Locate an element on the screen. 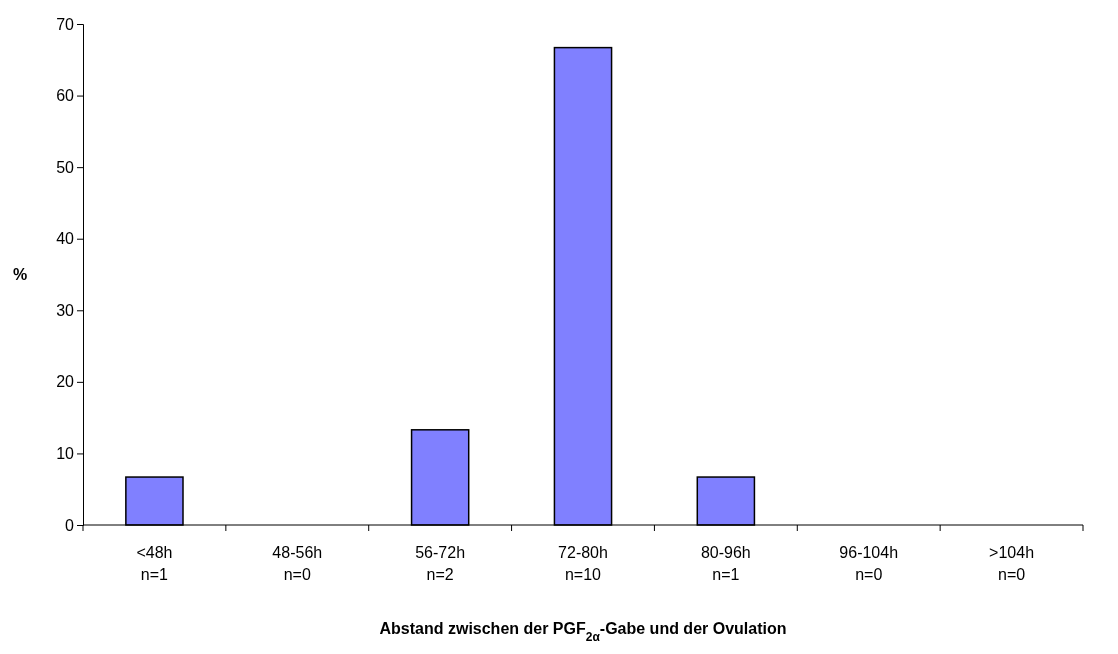 The image size is (1118, 654). x-tick-label: 48-56h n=0 is located at coordinates (297, 563).